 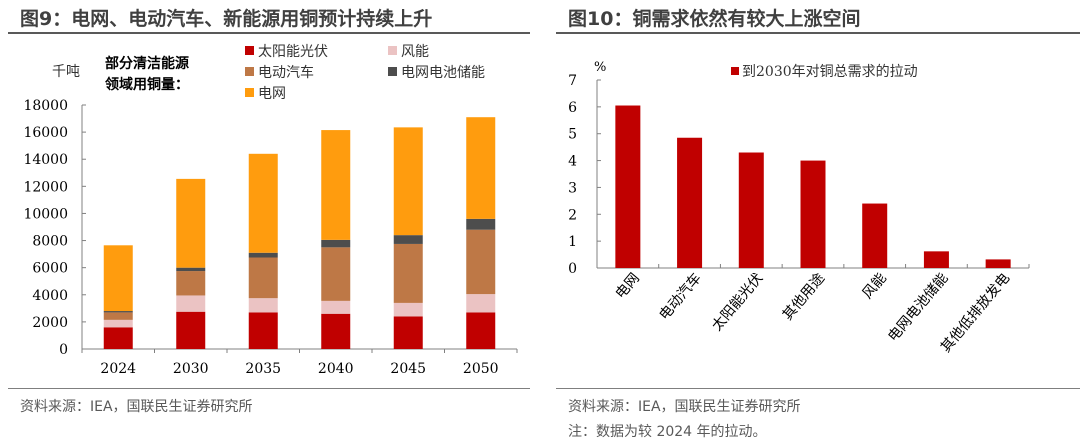 I want to click on legend-swatch-电网电池储能, so click(x=392, y=71).